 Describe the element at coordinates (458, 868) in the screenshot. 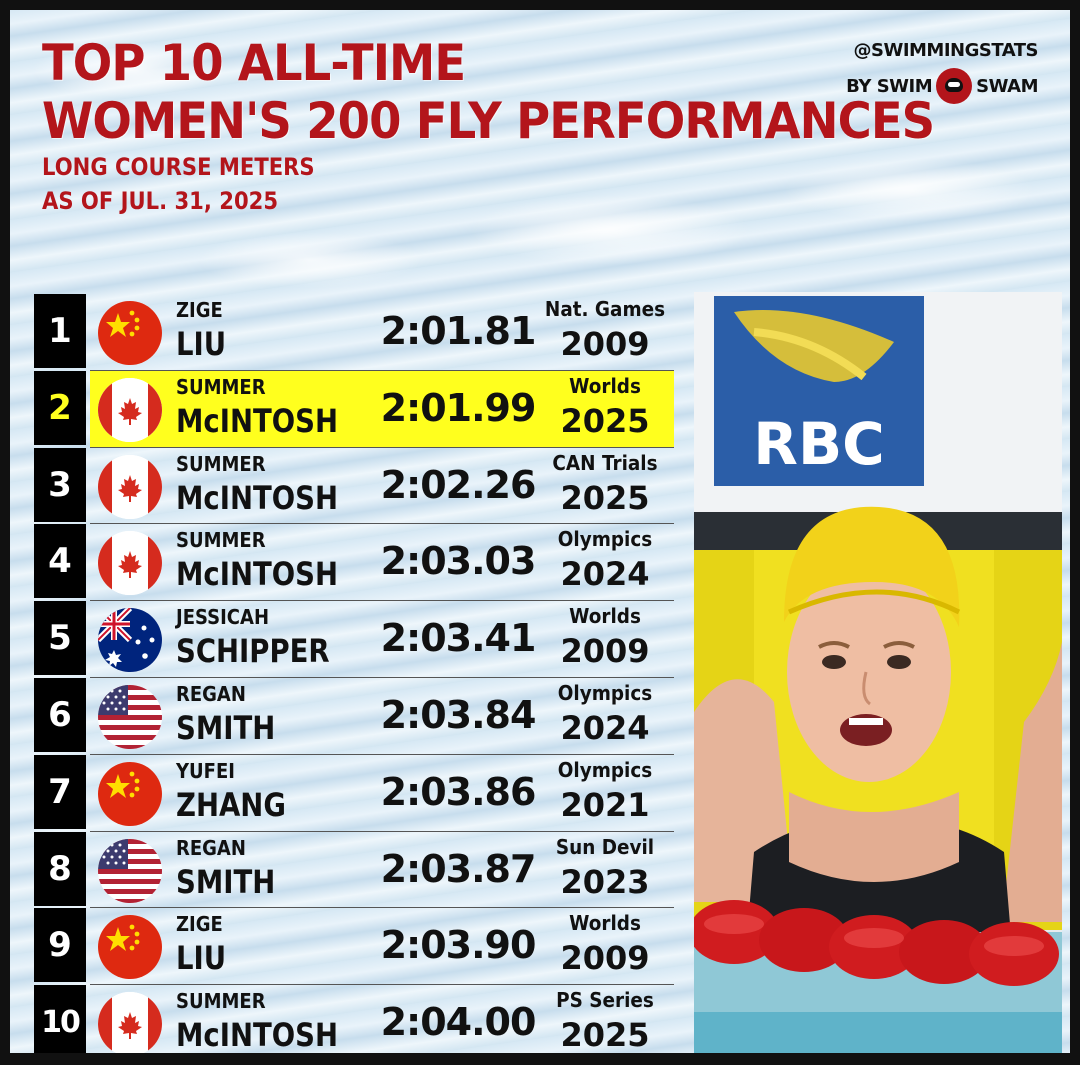

I see `swim-time: 2:03.87` at that location.